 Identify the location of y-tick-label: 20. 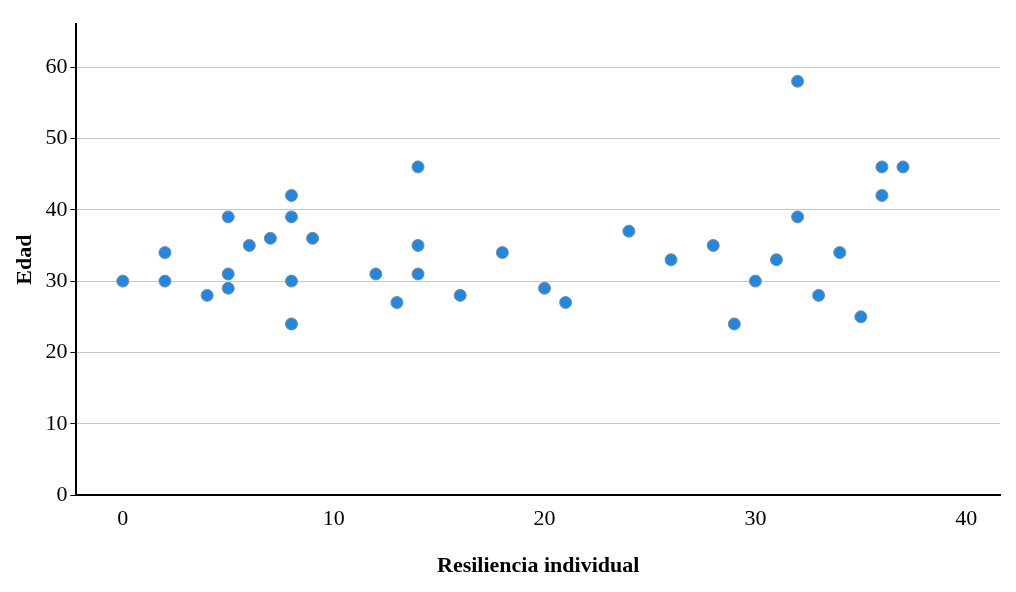
(56, 351).